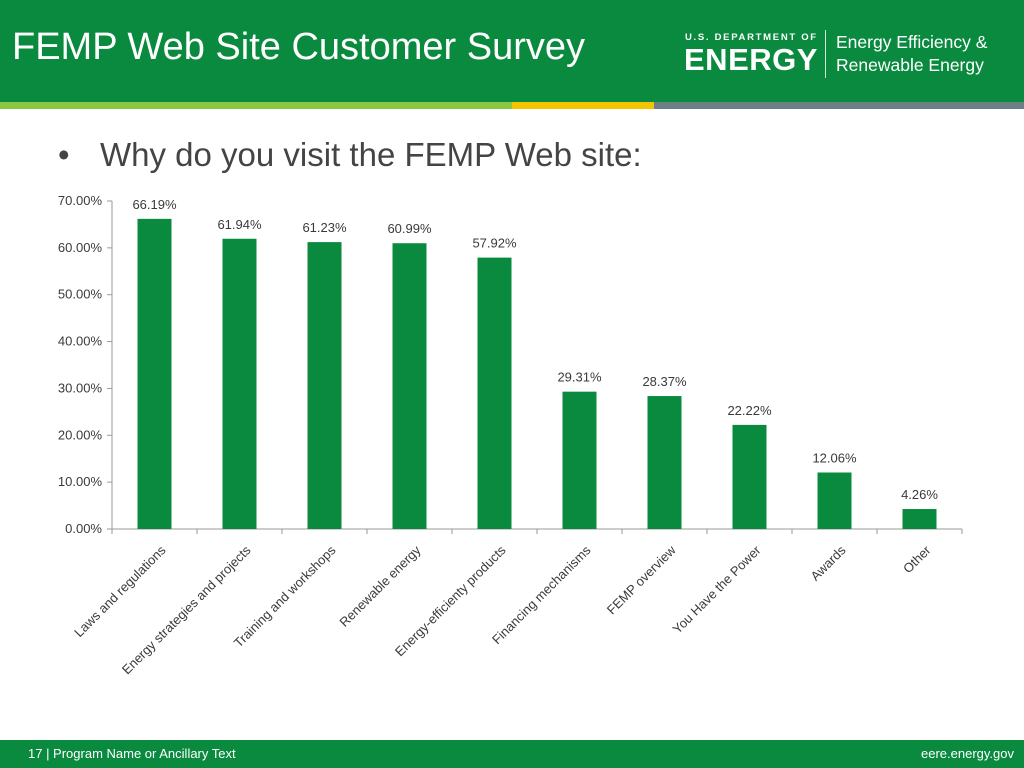 This screenshot has width=1024, height=768. Describe the element at coordinates (825, 54) in the screenshot. I see `logo-divider` at that location.